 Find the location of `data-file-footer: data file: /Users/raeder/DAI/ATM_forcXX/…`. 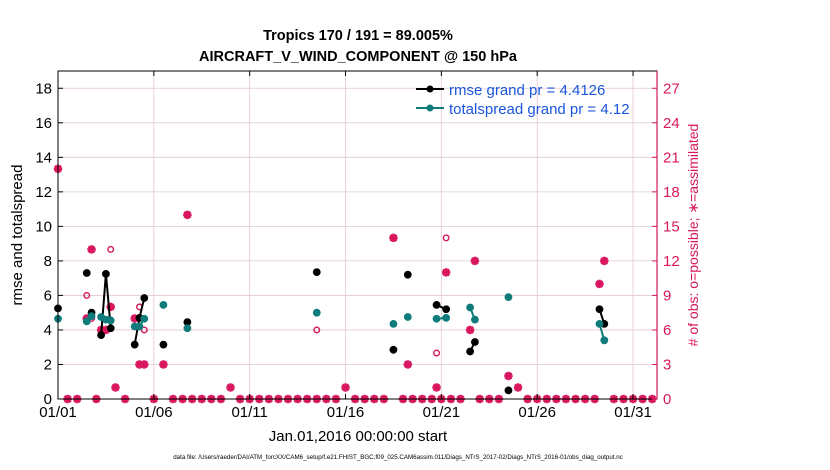

data-file-footer: data file: /Users/raeder/DAI/ATM_forcXX/… is located at coordinates (398, 457).